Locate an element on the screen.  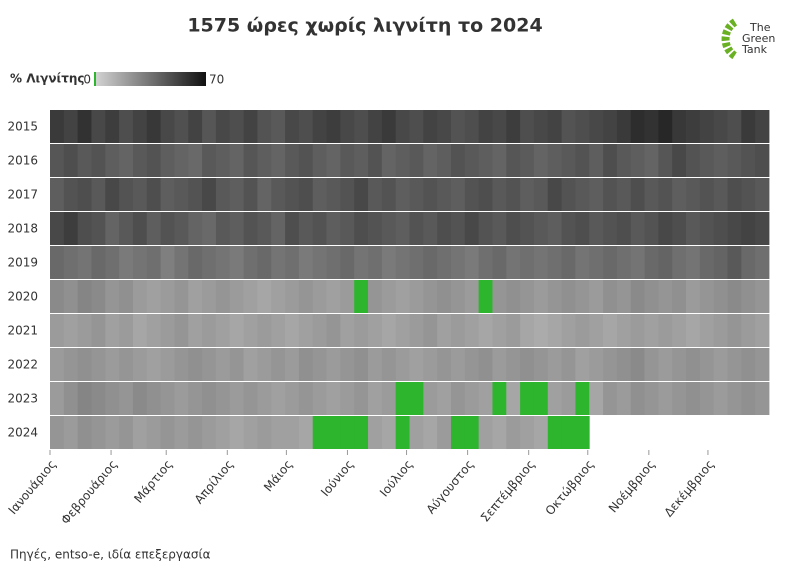
source: Πηγές, entso-e, ιδία επεξεργασία is located at coordinates (110, 555).